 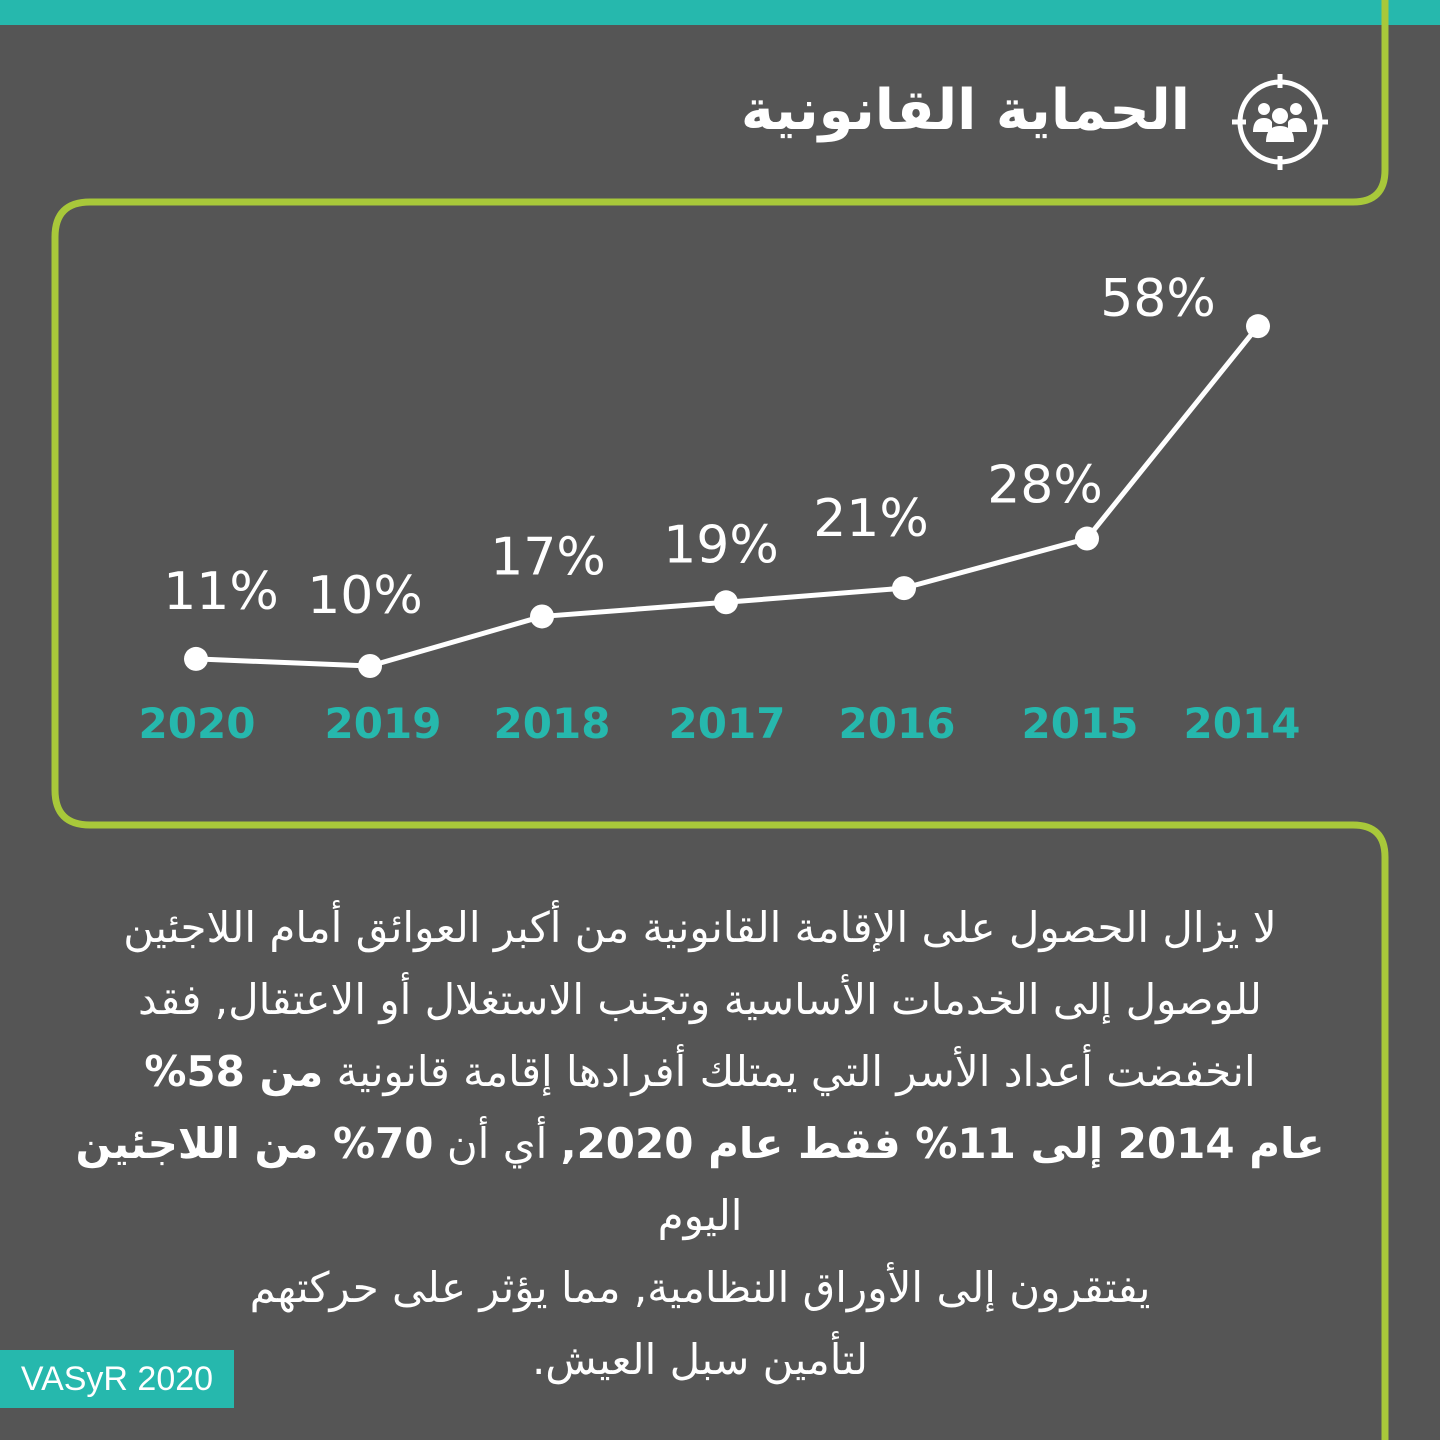 I want to click on data-label: 21%, so click(x=871, y=519).